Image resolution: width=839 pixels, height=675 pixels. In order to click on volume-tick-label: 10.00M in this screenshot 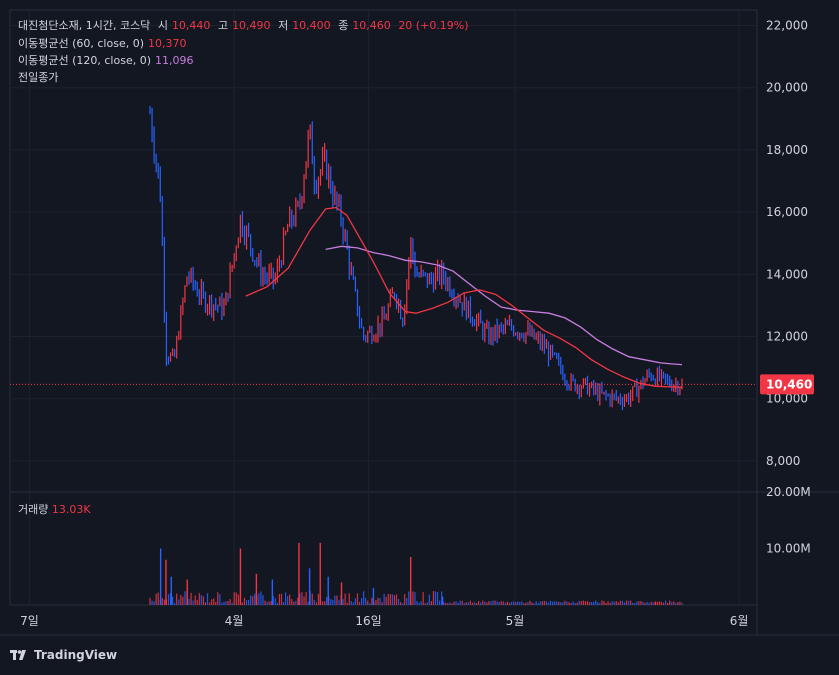, I will do `click(788, 549)`.